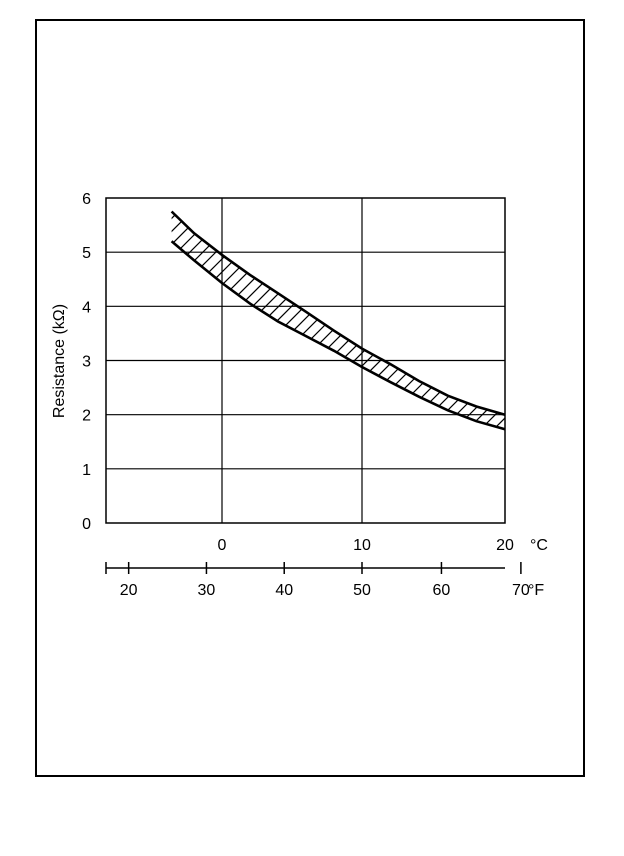 The image size is (624, 856). What do you see at coordinates (207, 590) in the screenshot?
I see `x2-tick-label: 30` at bounding box center [207, 590].